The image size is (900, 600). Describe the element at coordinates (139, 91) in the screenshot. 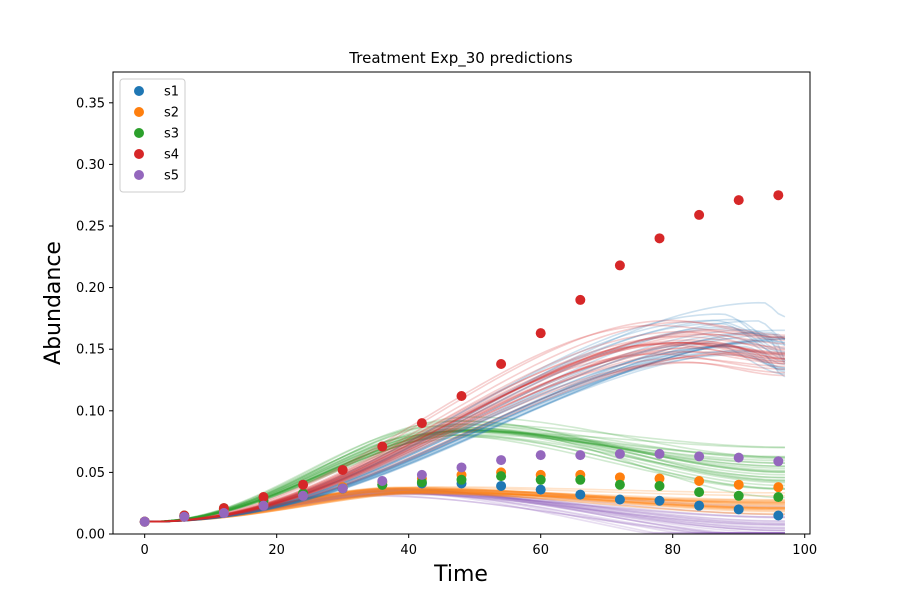

I see `legend-marker-s1` at that location.